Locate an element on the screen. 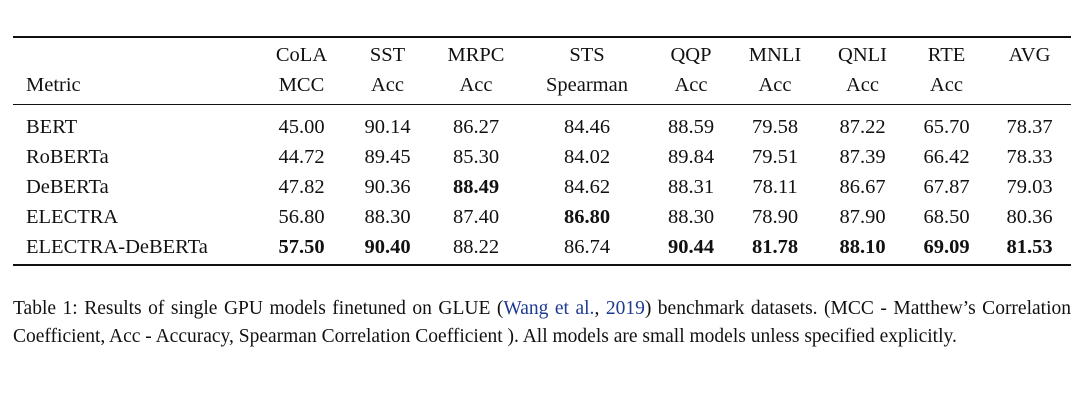 The height and width of the screenshot is (410, 1077). score-cell: 87.40 is located at coordinates (476, 217).